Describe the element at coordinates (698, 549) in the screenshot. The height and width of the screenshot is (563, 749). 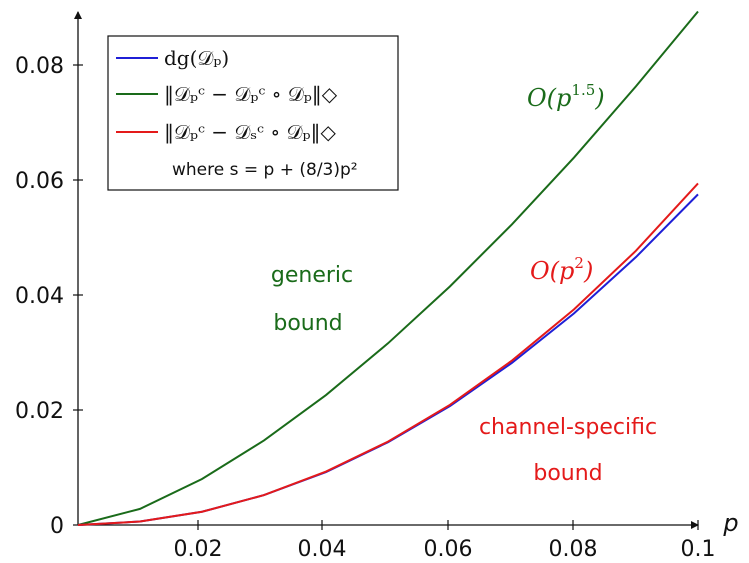
I see `x-tick-label: 0.1` at that location.